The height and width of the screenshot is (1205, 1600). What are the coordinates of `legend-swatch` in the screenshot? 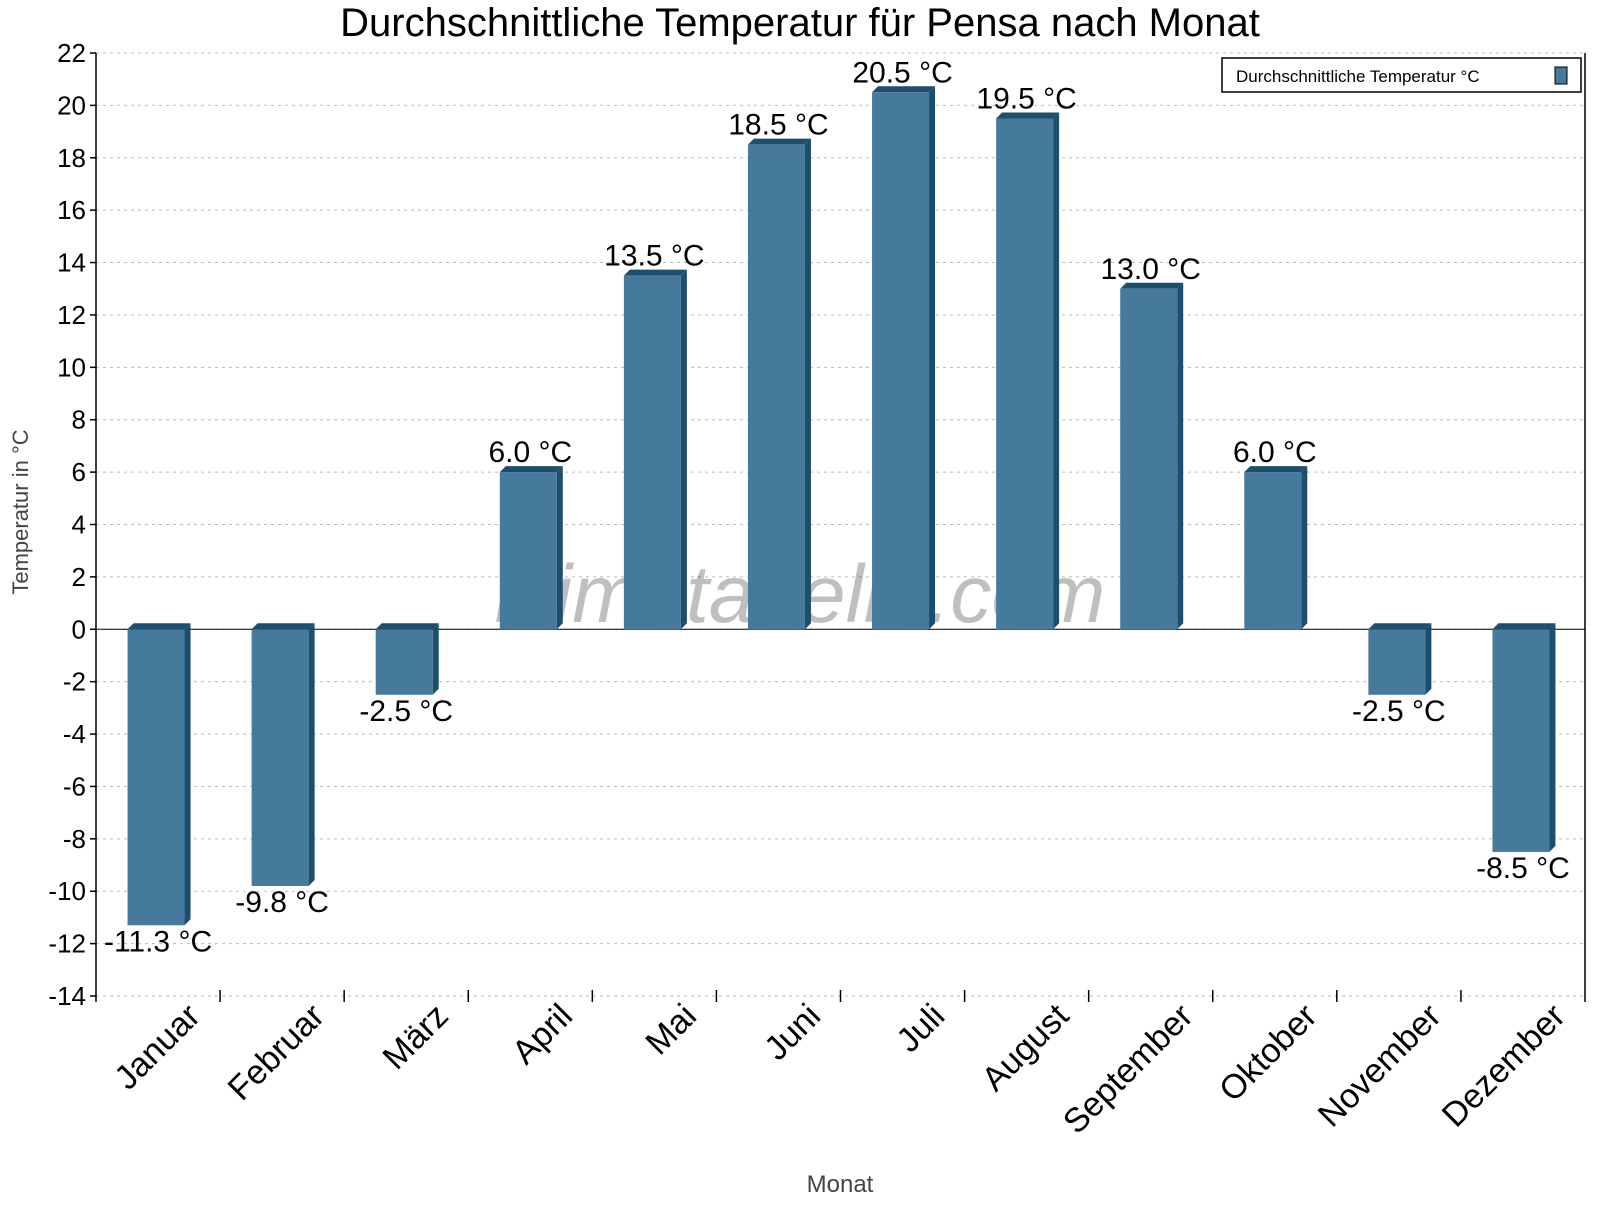 It's located at (1561, 75).